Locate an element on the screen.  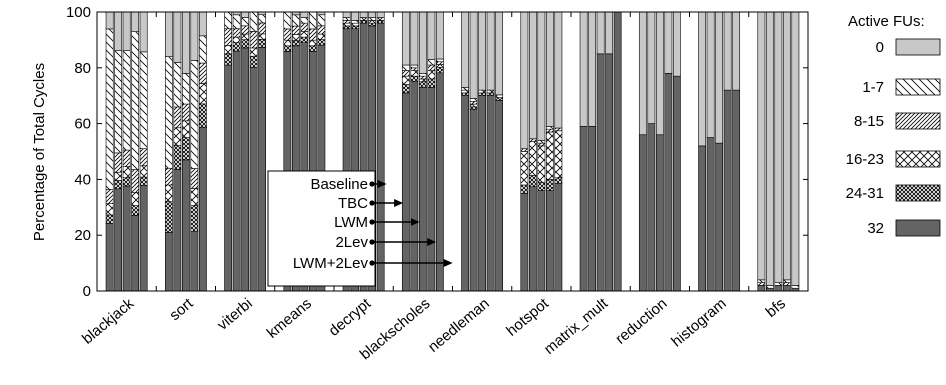
category-label: kmeans is located at coordinates (289, 318).